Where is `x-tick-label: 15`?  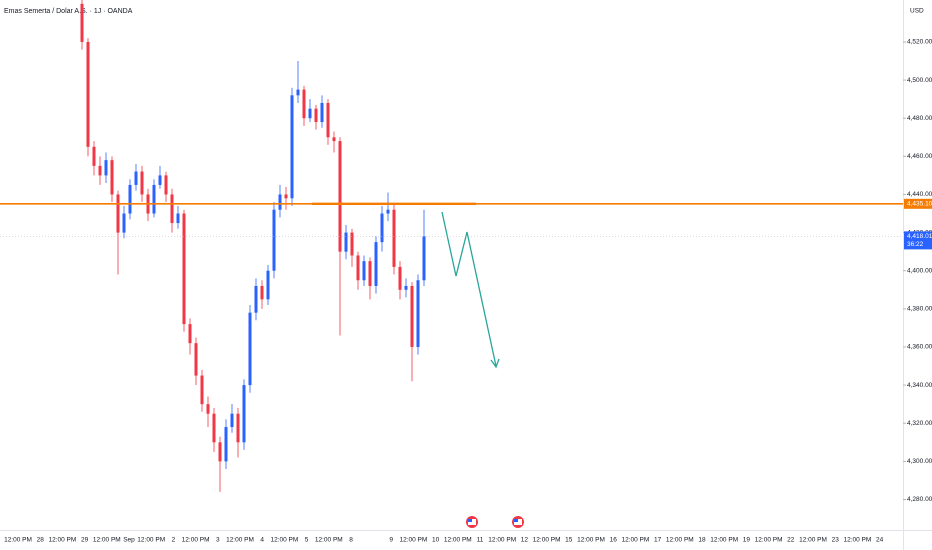
x-tick-label: 15 is located at coordinates (569, 540).